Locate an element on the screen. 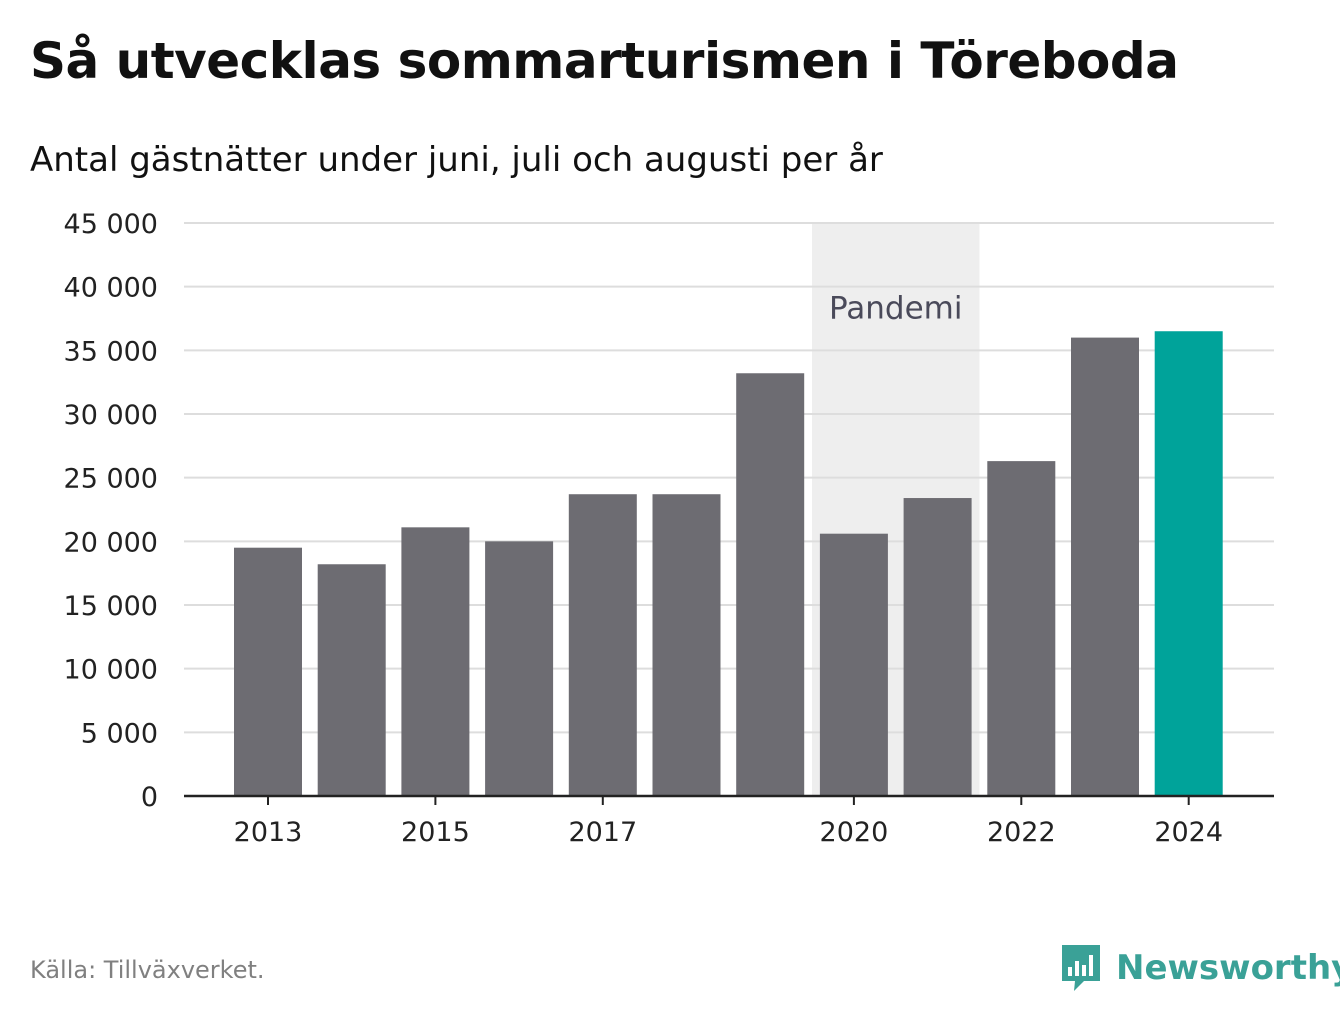 The height and width of the screenshot is (1020, 1340). bar-2024 is located at coordinates (1188, 563).